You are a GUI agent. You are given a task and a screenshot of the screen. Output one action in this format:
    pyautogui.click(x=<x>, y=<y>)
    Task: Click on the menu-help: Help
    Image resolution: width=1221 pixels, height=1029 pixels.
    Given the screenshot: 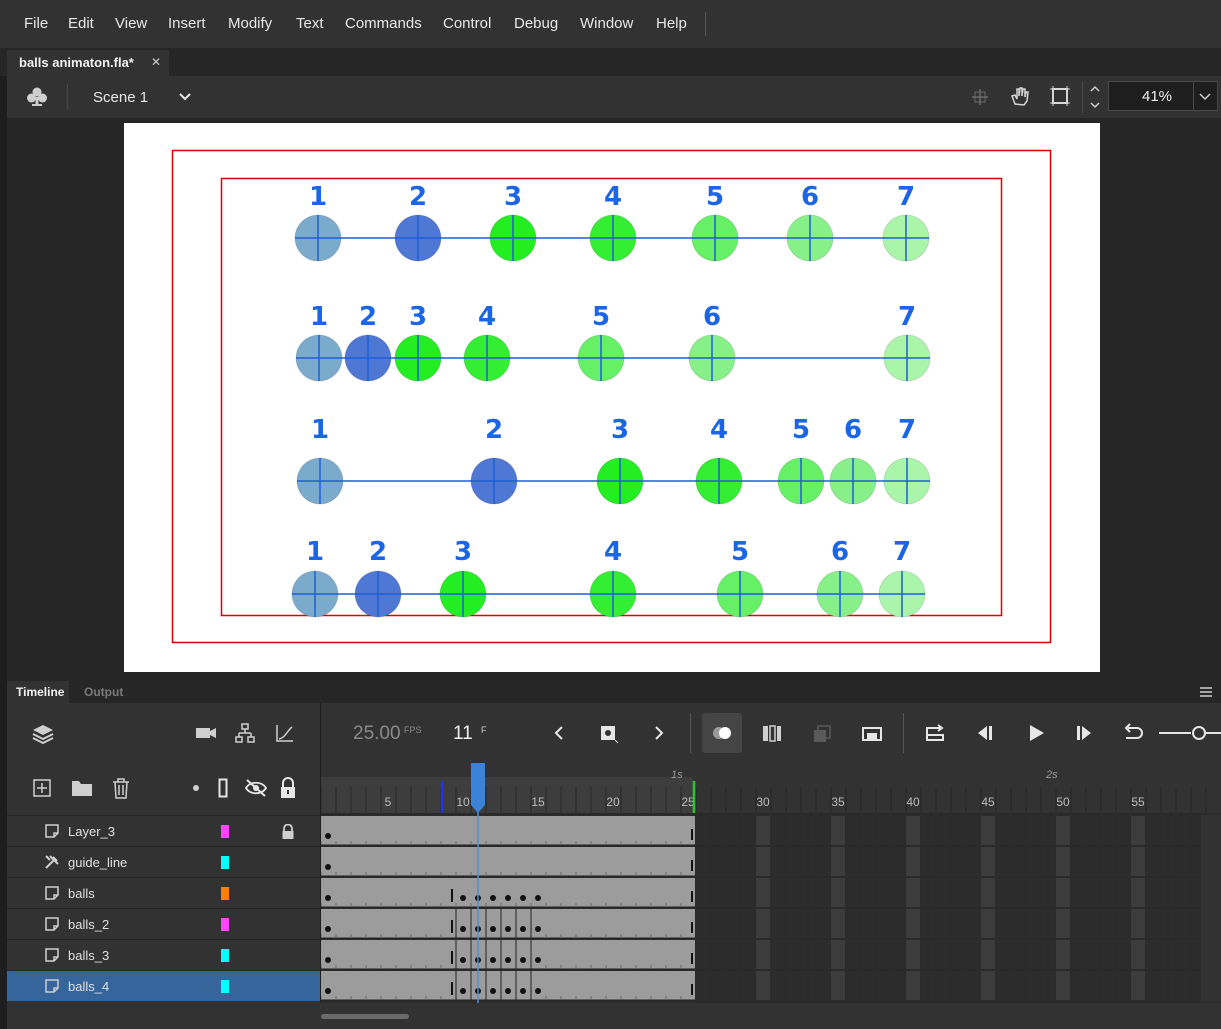 What is the action you would take?
    pyautogui.click(x=671, y=23)
    